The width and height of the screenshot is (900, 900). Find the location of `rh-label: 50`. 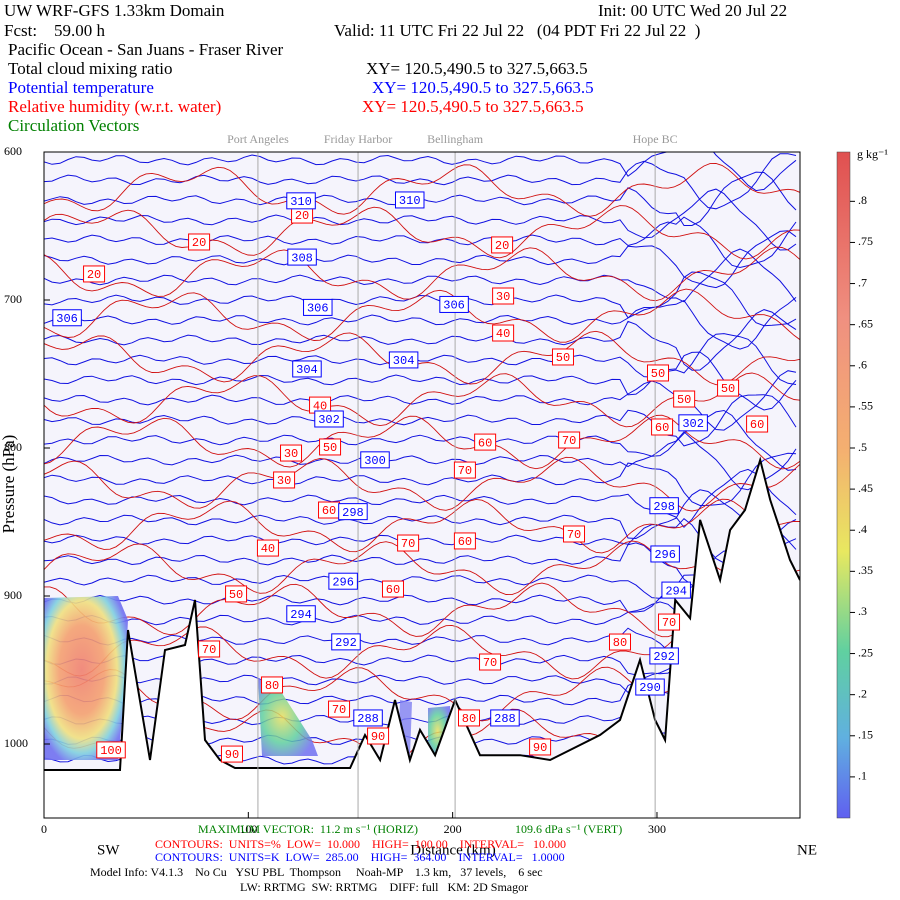

rh-label: 50 is located at coordinates (236, 595).